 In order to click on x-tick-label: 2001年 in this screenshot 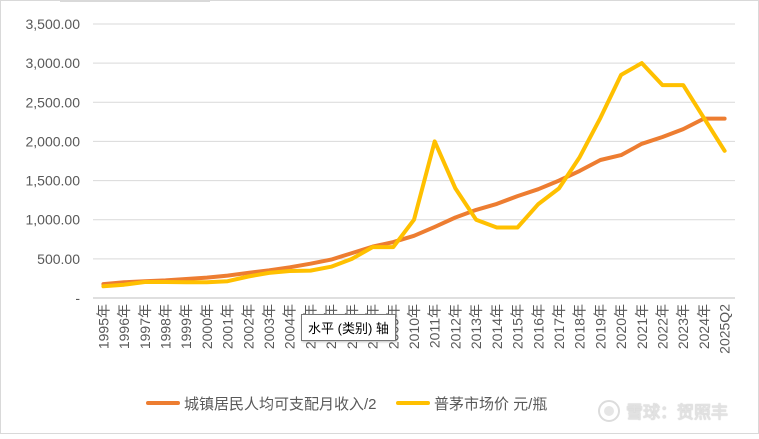, I will do `click(228, 326)`.